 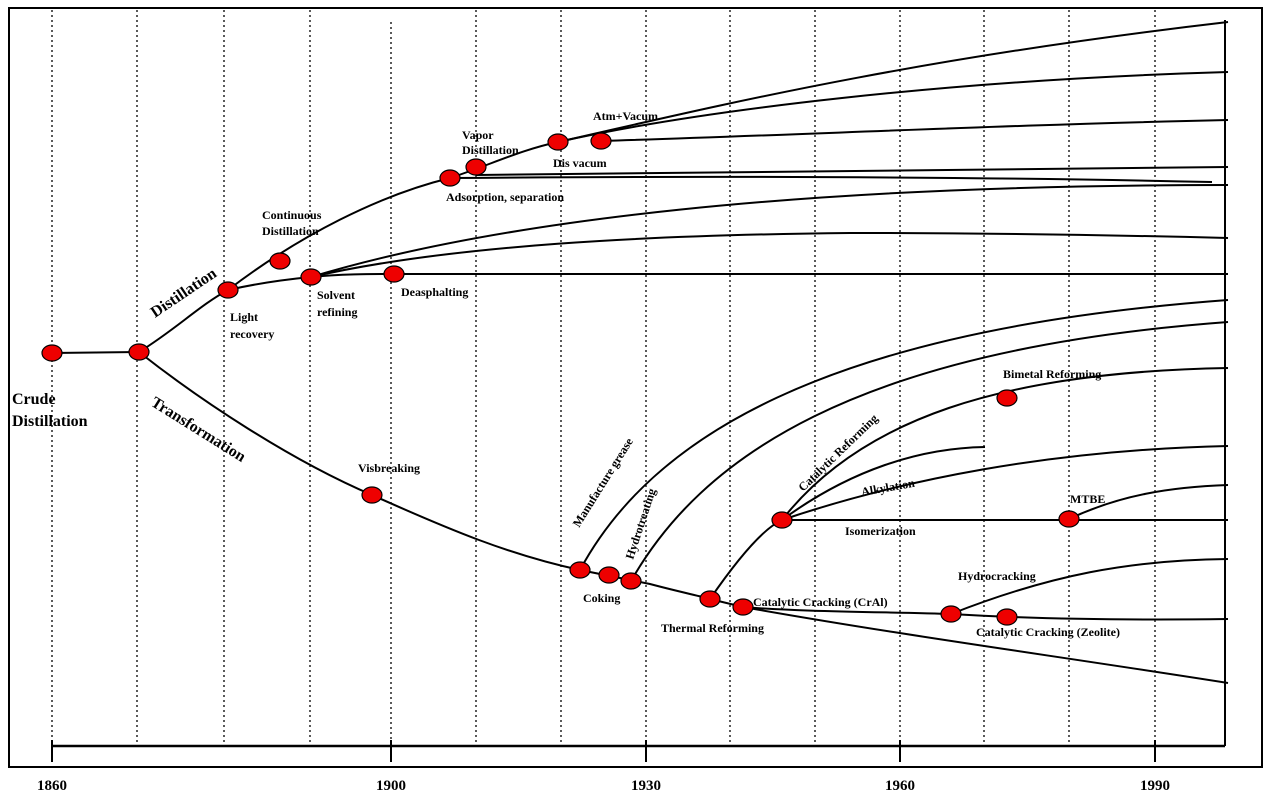 I want to click on node-light-recovery, so click(x=228, y=290).